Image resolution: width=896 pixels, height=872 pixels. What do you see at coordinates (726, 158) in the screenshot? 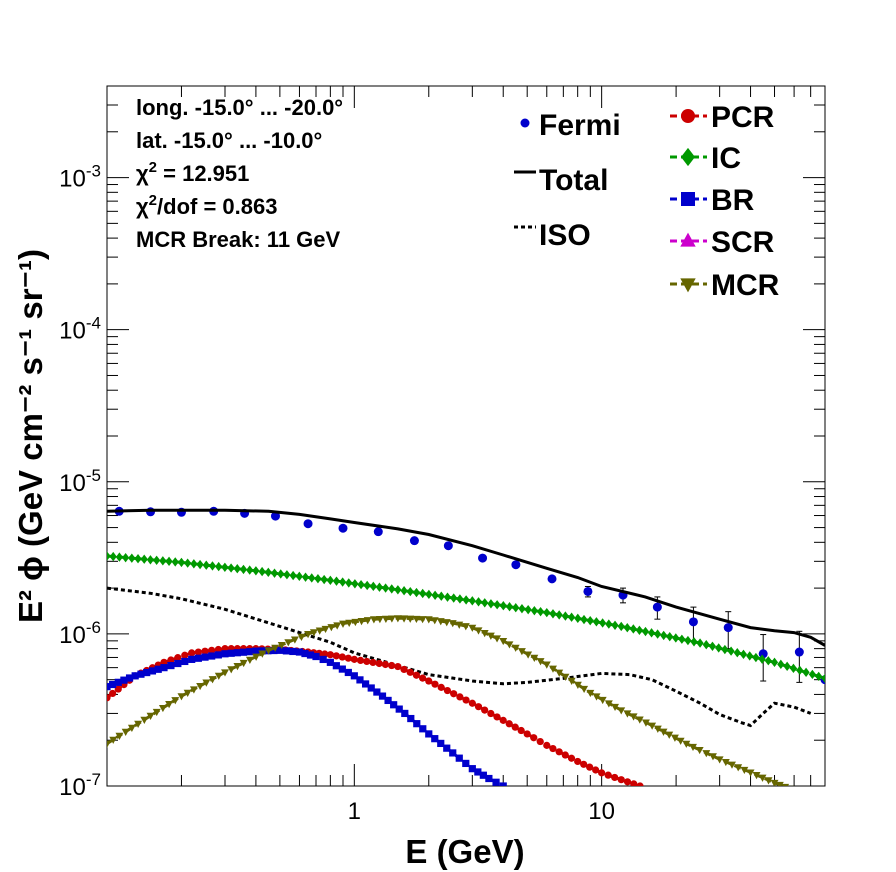
I see `legend-label: IC` at bounding box center [726, 158].